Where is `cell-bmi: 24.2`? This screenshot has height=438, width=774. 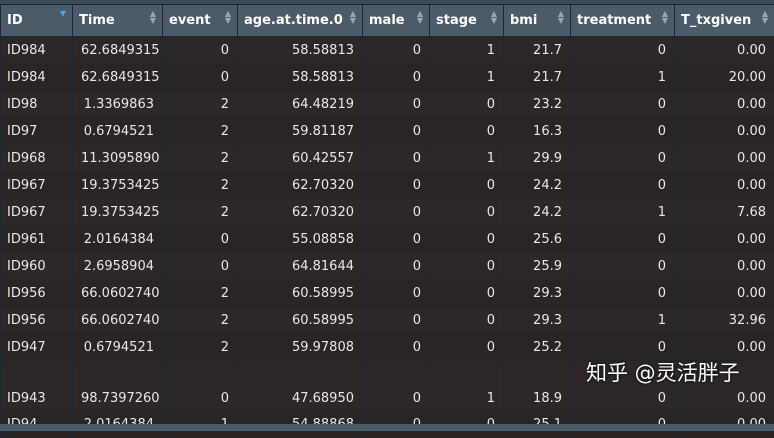 cell-bmi: 24.2 is located at coordinates (537, 185).